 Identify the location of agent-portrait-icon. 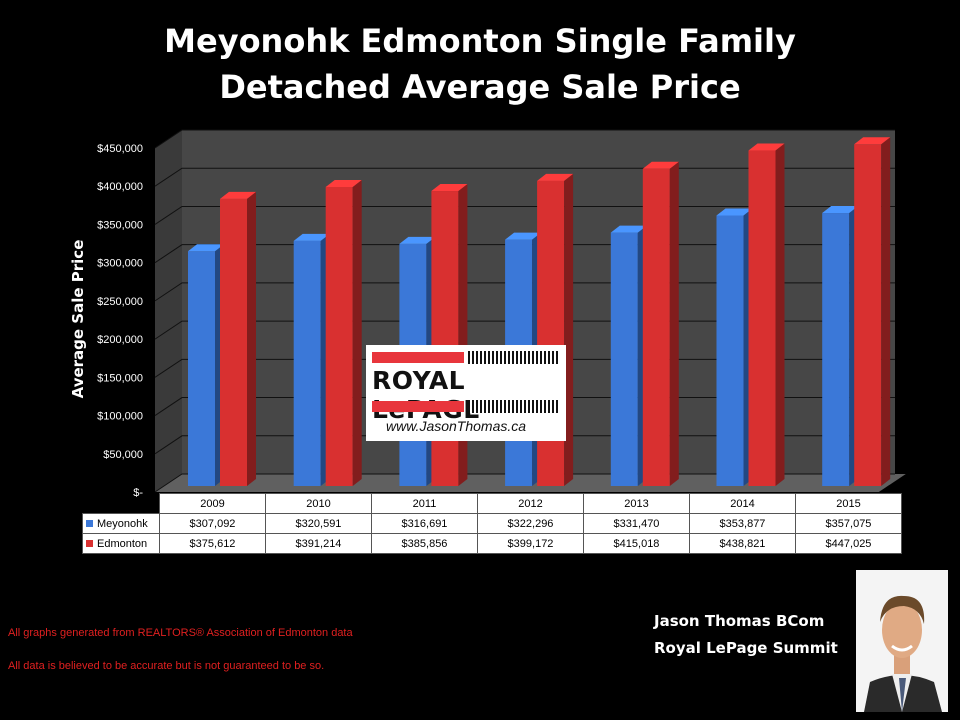
(902, 641).